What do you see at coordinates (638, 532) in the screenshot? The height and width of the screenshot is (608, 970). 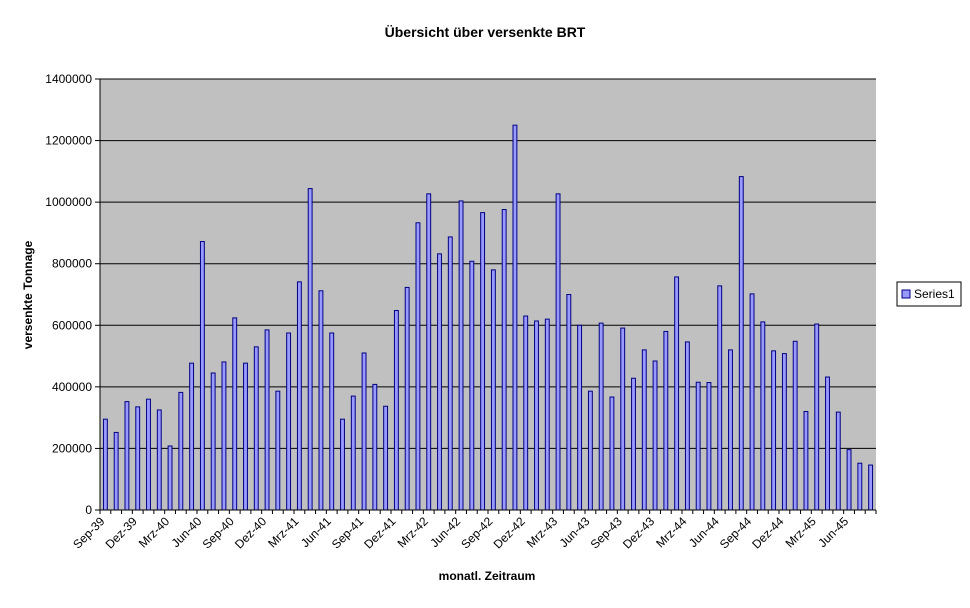 I see `x-tick-label: Dez-43` at bounding box center [638, 532].